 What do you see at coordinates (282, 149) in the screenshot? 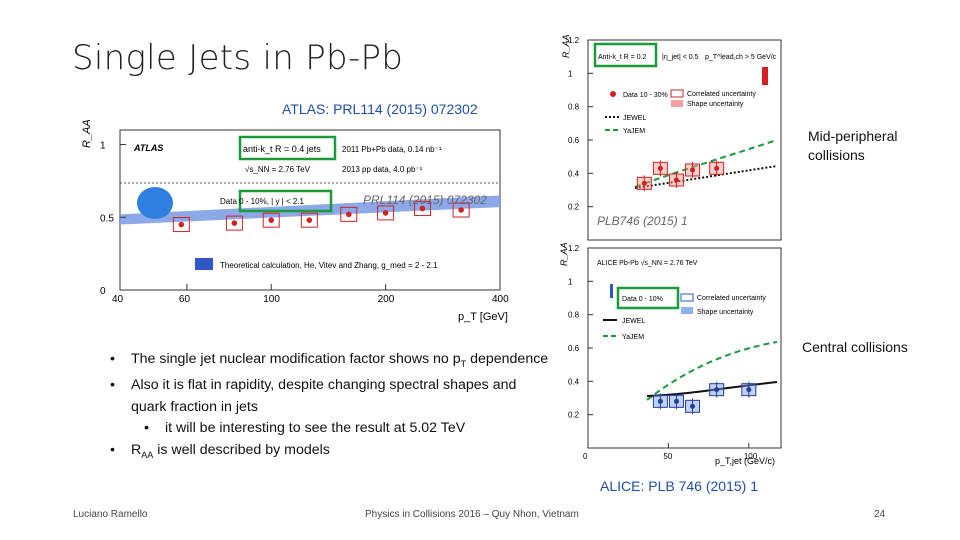
I see `atlas-algo: anti-k_t R = 0.4 jets` at bounding box center [282, 149].